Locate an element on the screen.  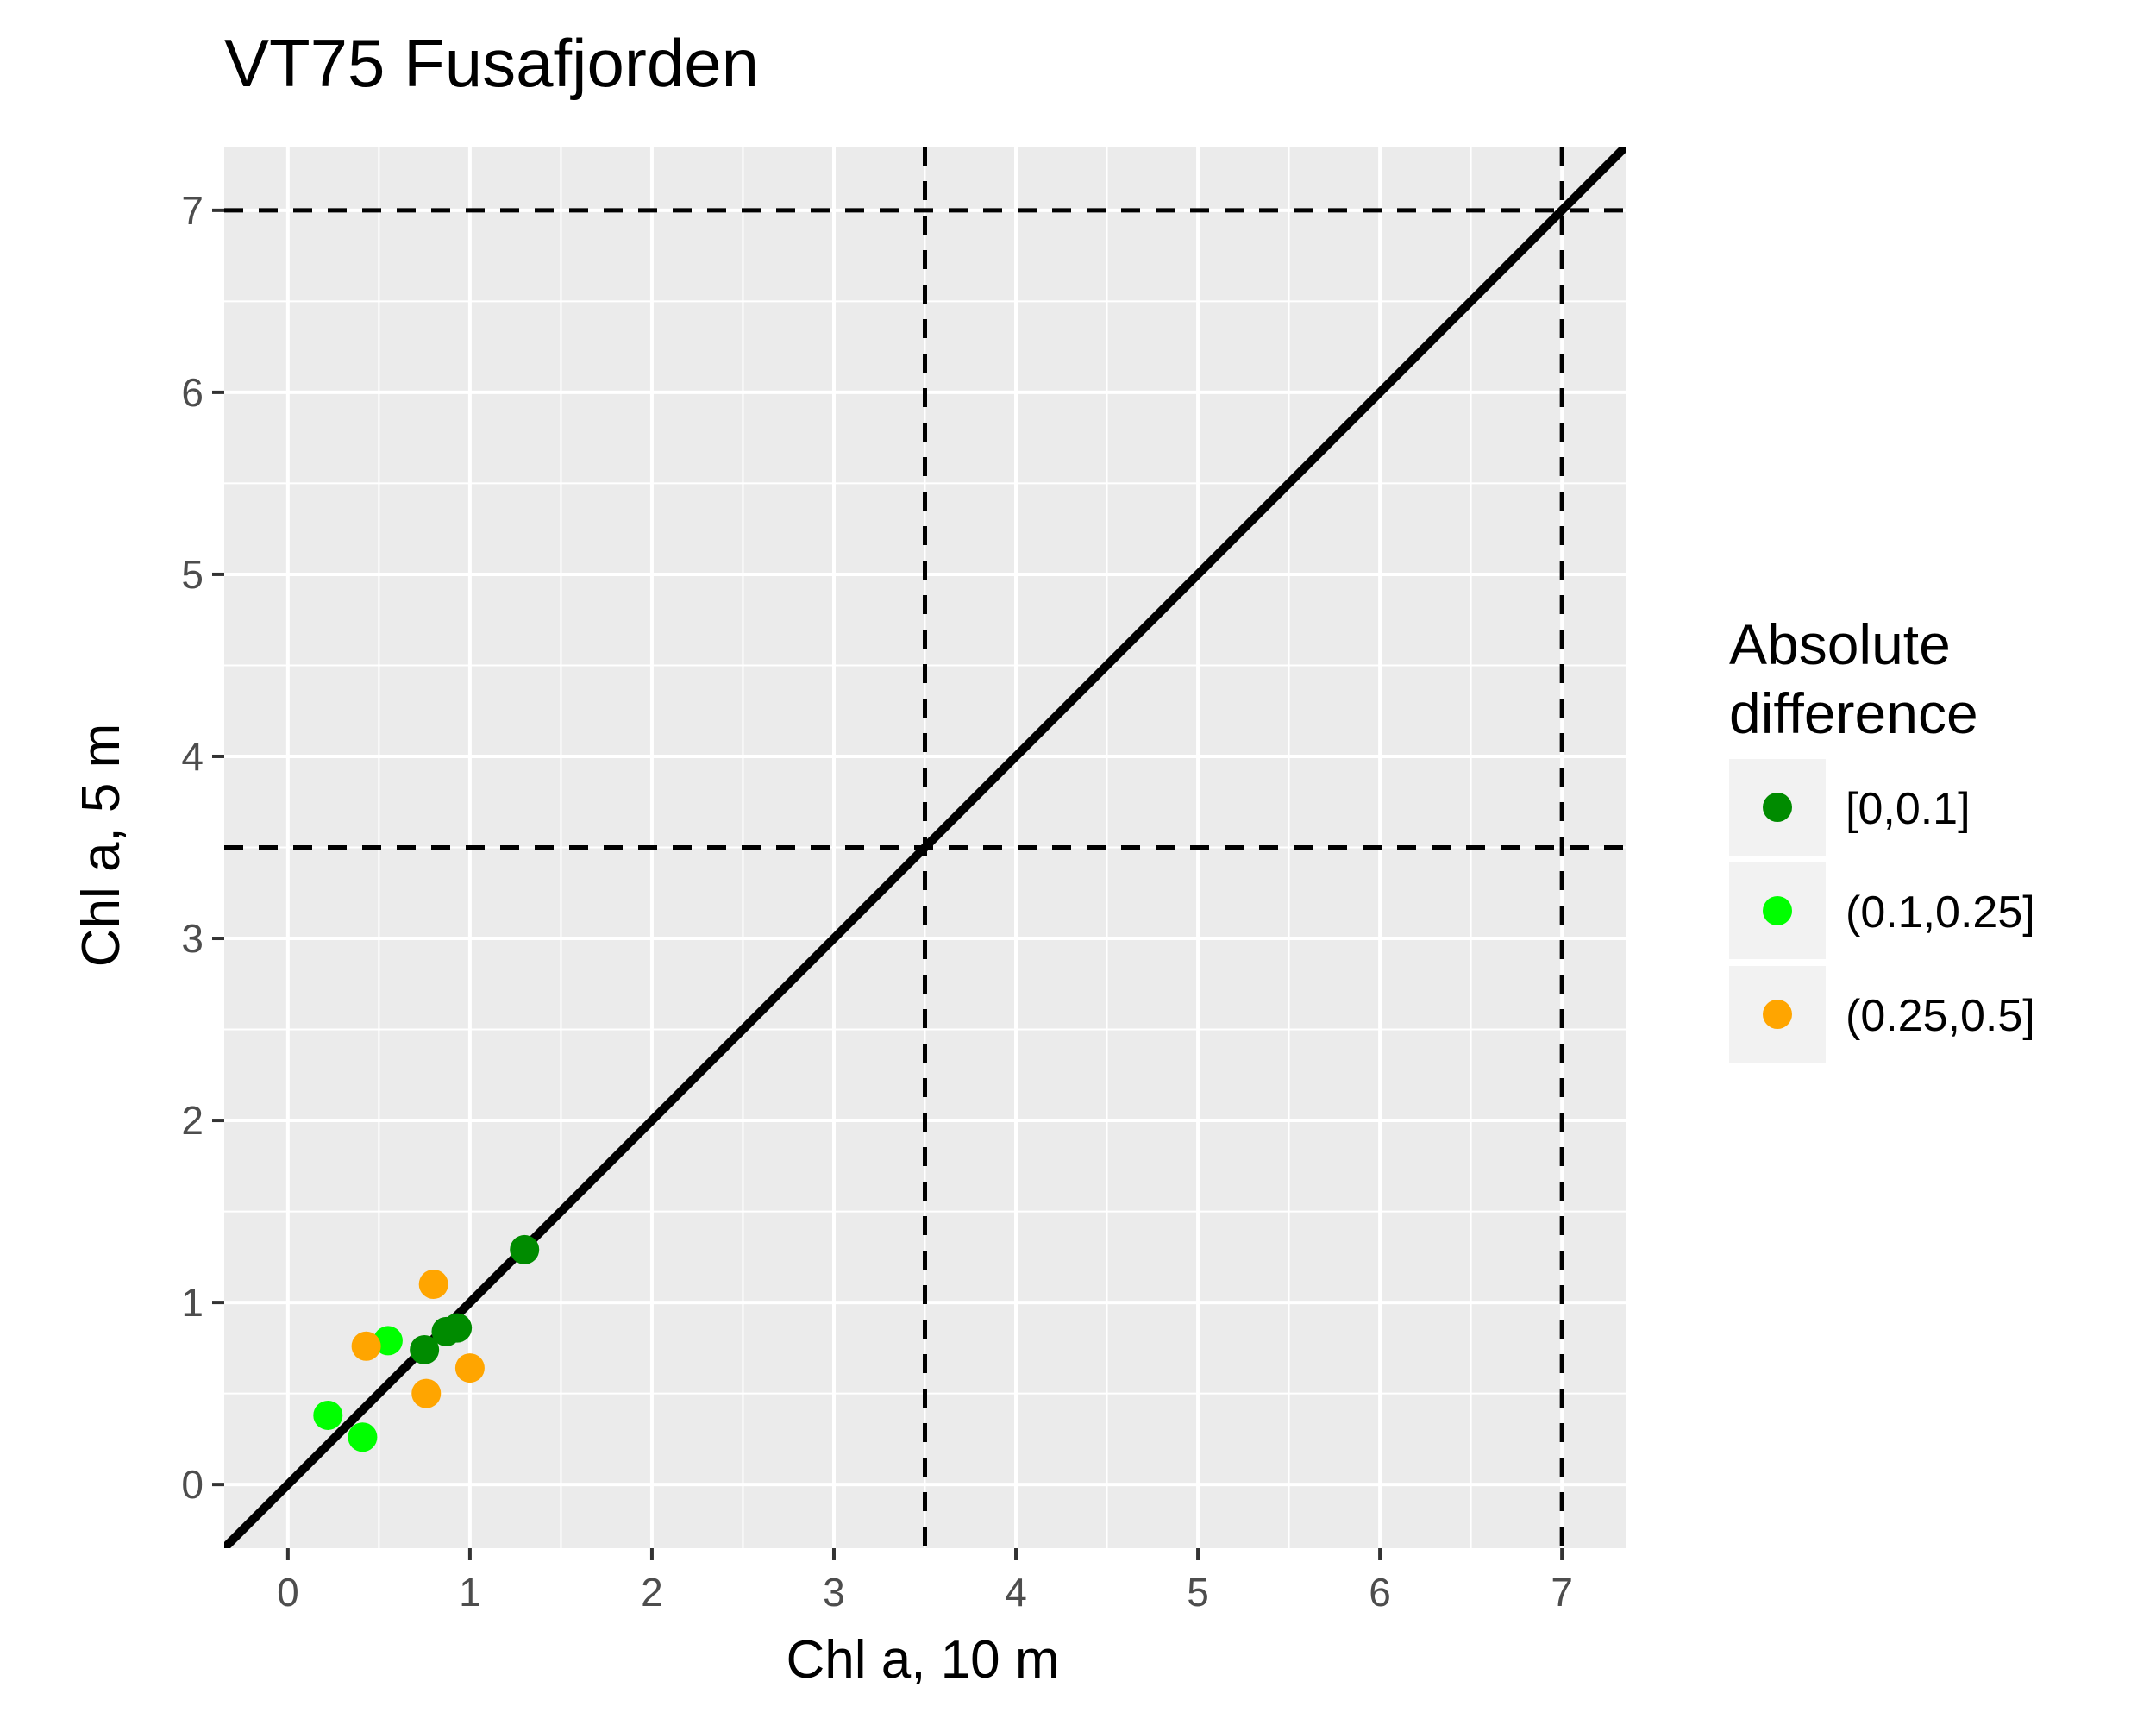
x-tick-label: 0 is located at coordinates (288, 1593).